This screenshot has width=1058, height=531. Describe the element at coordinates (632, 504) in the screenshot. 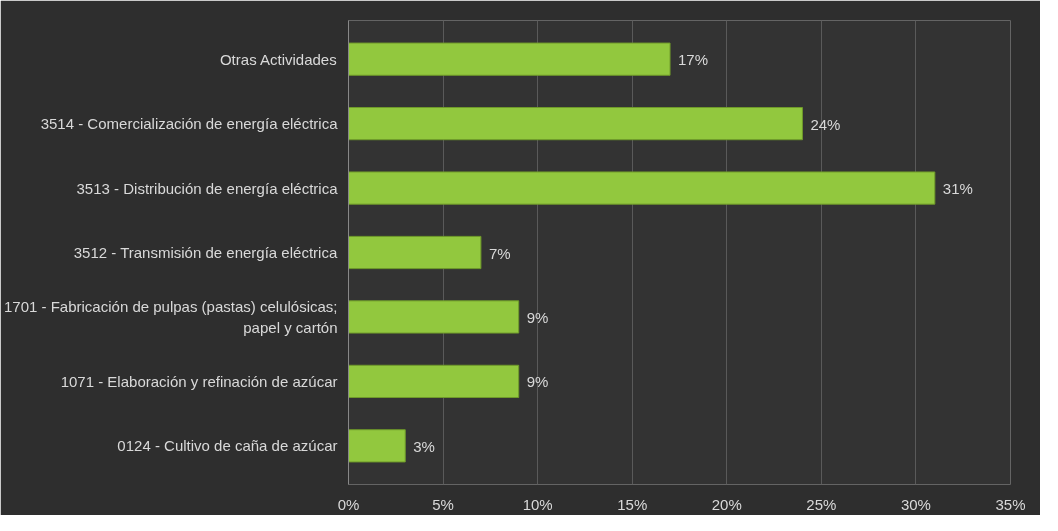

I see `x-tick-label: 15%` at that location.